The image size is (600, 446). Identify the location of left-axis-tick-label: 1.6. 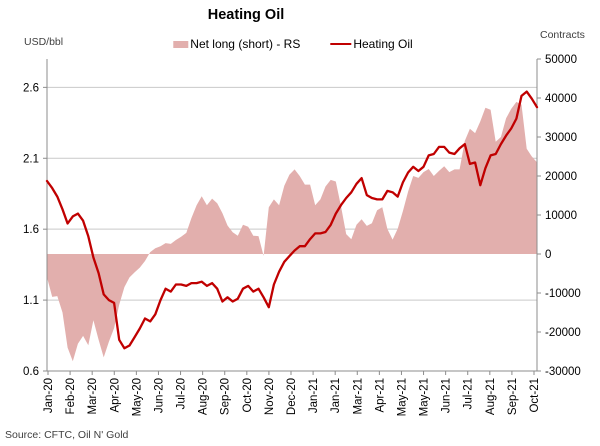
(31, 230).